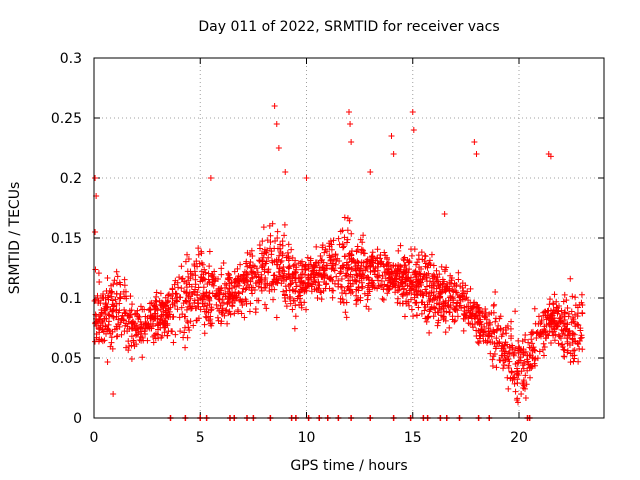 The width and height of the screenshot is (640, 480). I want to click on y-tick-label: 0.25, so click(66, 119).